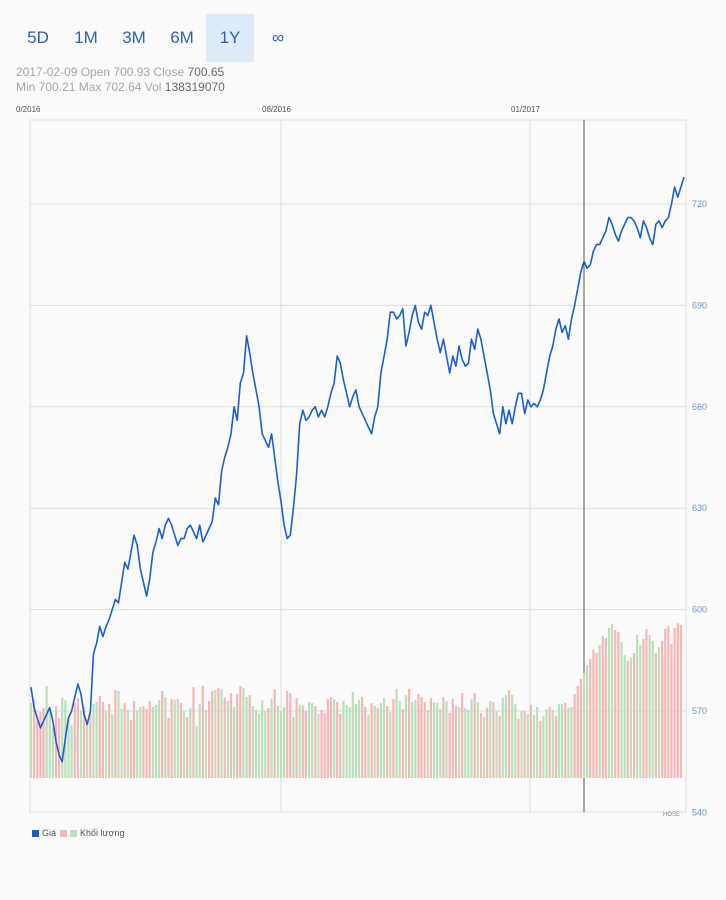 Image resolution: width=726 pixels, height=900 pixels. I want to click on legend-price-label: Giá, so click(49, 833).